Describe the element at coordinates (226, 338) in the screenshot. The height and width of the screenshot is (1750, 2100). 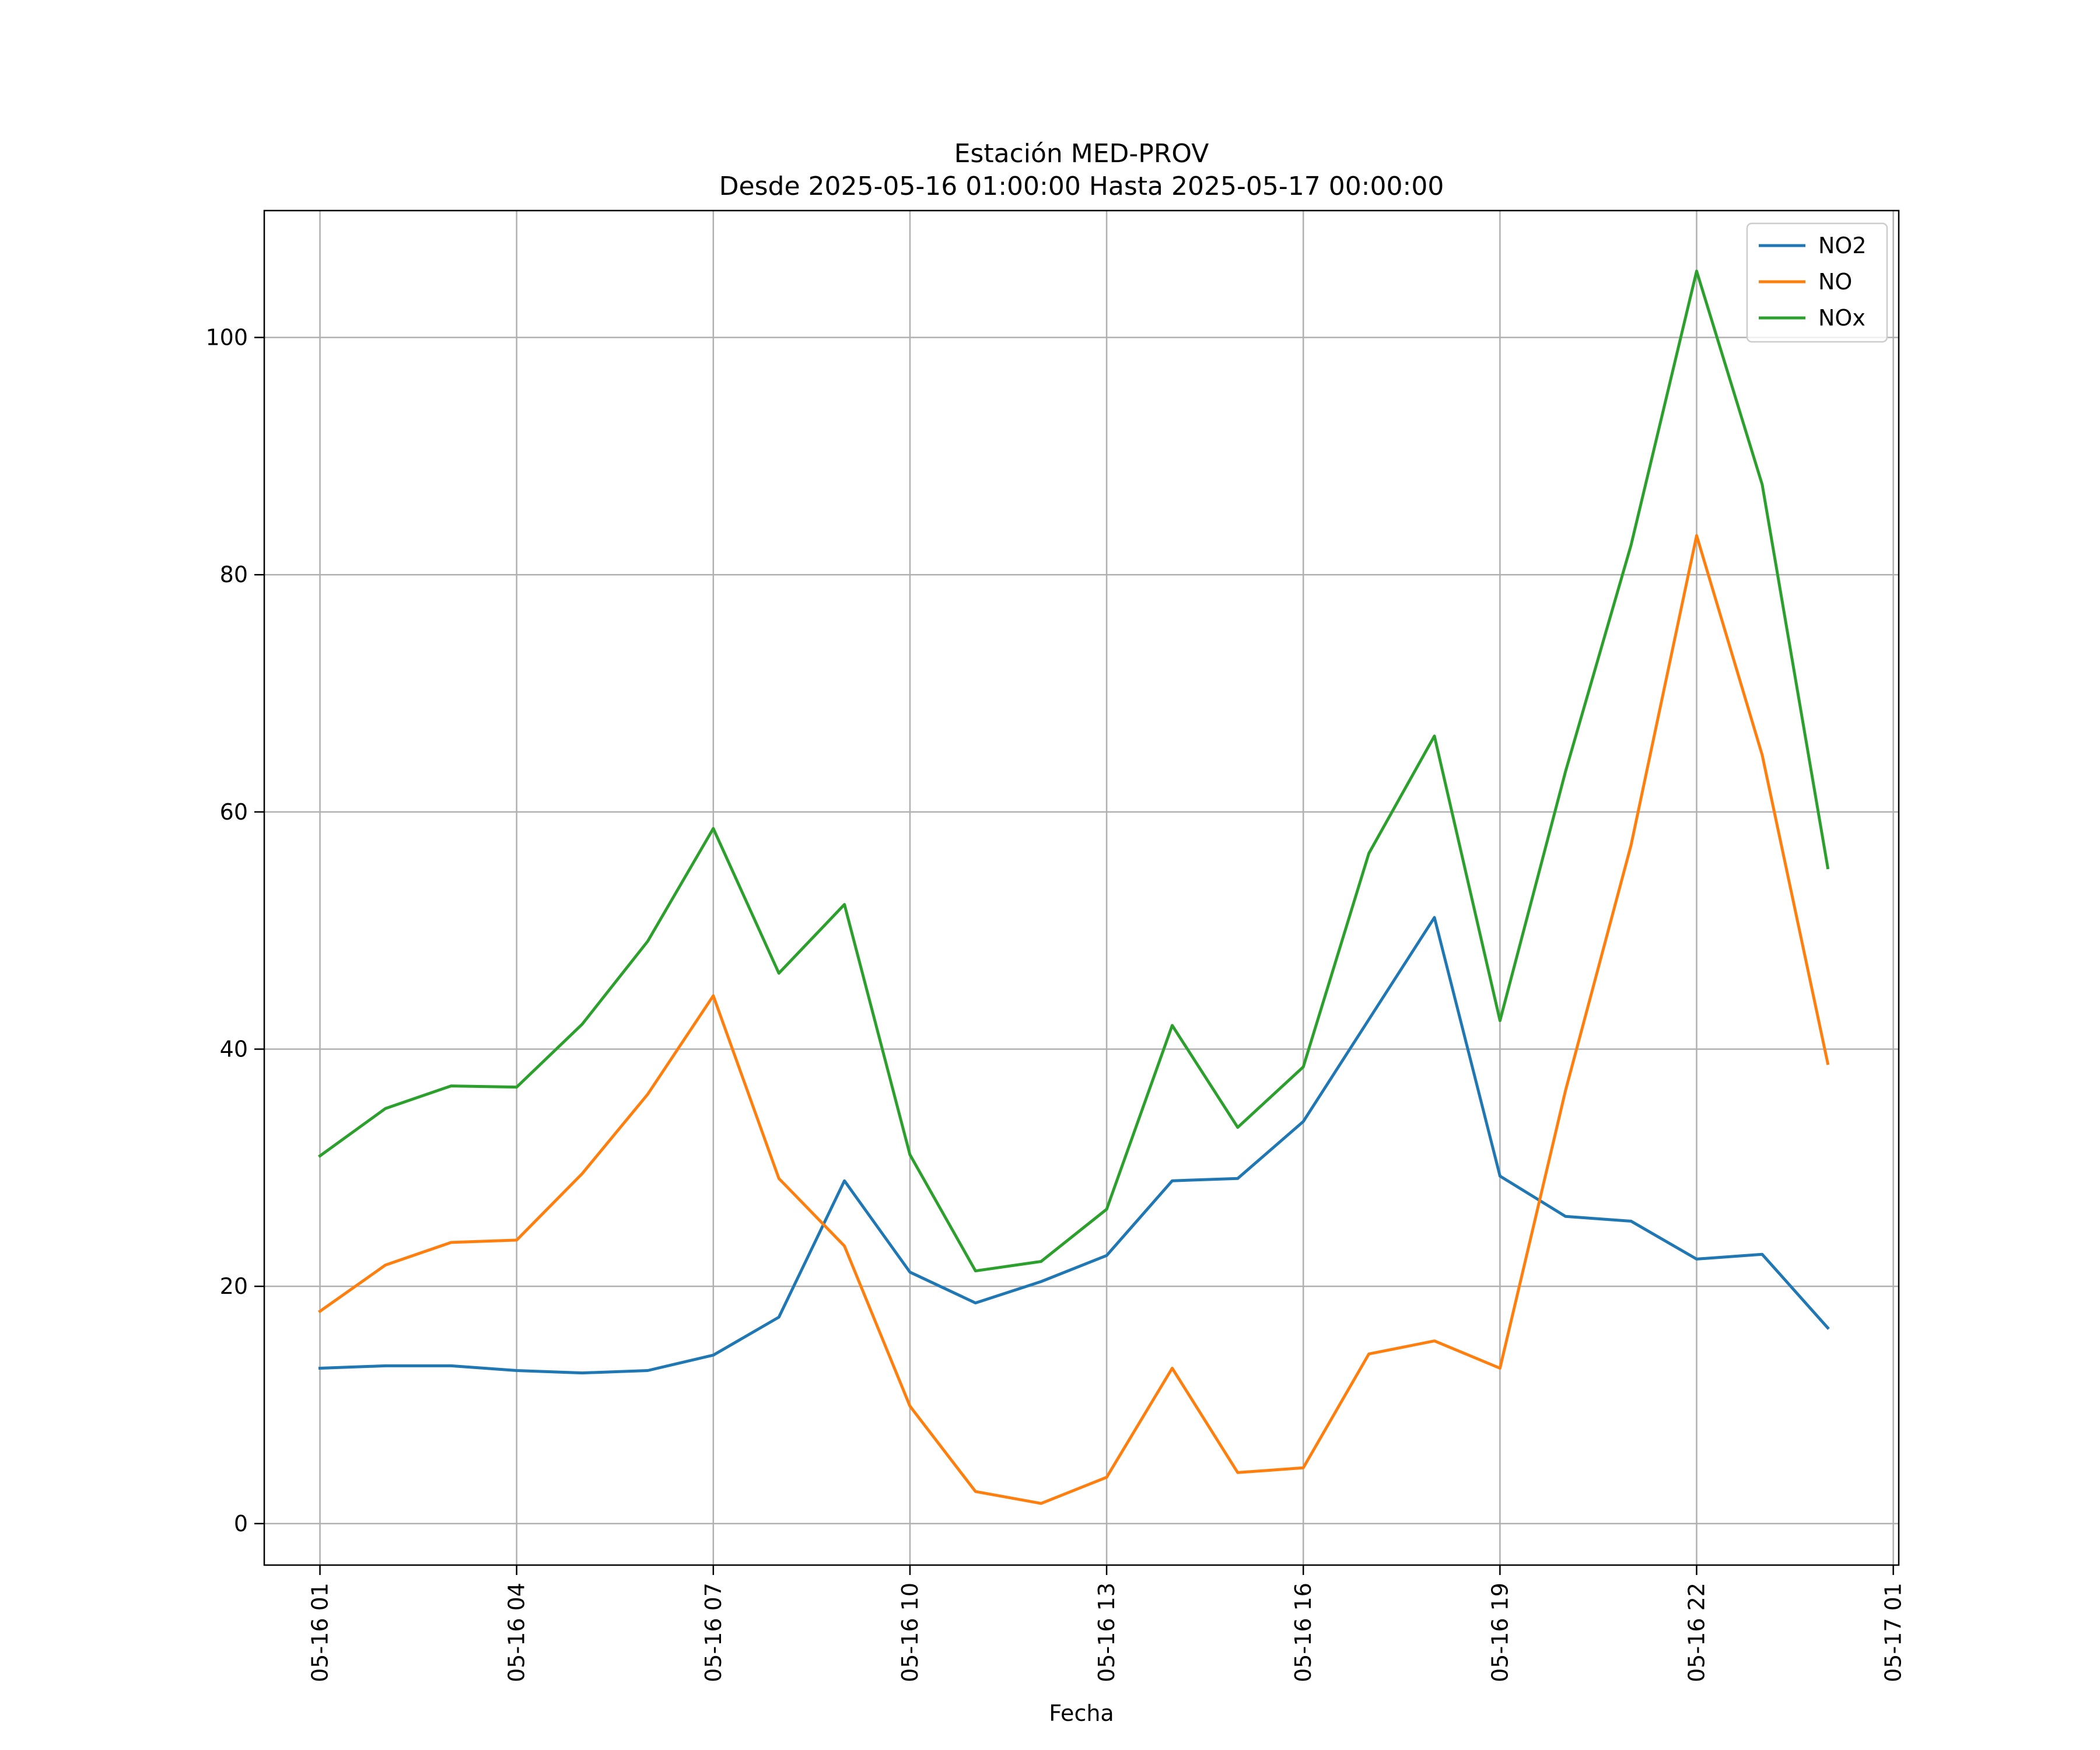
I see `y-tick-label: 100` at that location.